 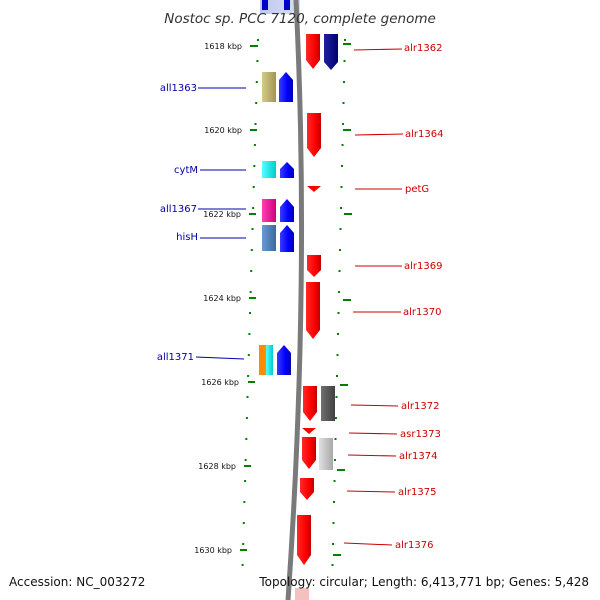 I want to click on gene-alr1376, so click(x=304, y=540).